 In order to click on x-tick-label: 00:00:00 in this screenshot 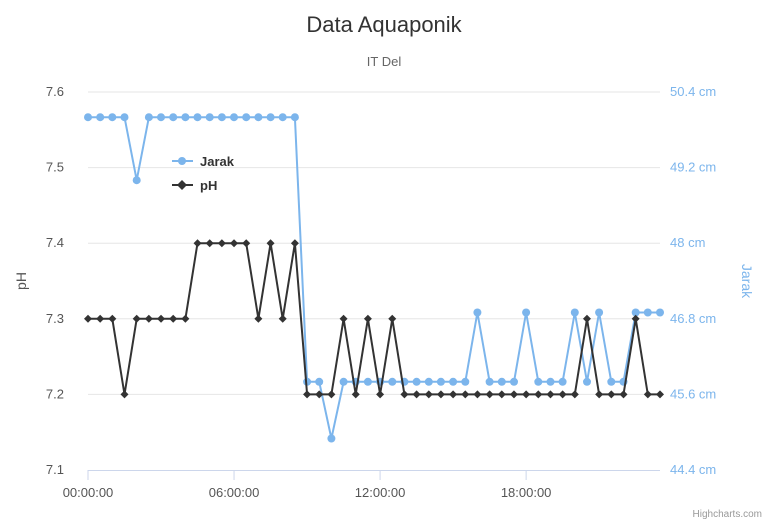, I will do `click(88, 492)`.